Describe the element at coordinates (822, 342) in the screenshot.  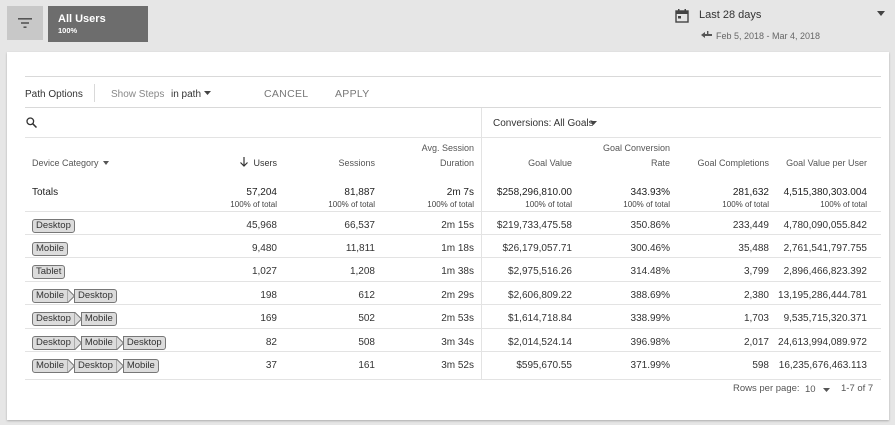
I see `cell-goal-value-per-user: 24,613,994,089.972` at that location.